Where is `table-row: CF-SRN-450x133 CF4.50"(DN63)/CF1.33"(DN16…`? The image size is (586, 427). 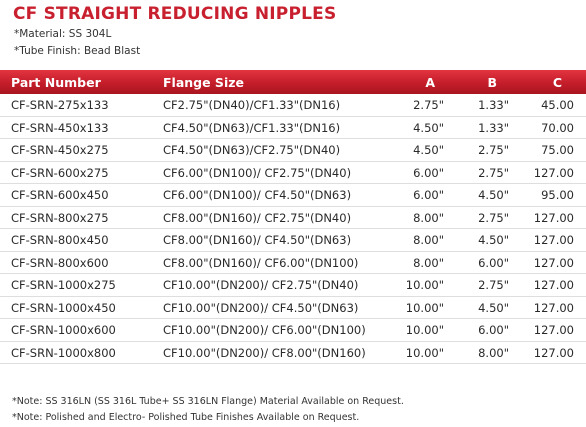
table-row: CF-SRN-450x133 CF4.50"(DN63)/CF1.33"(DN16… is located at coordinates (293, 128).